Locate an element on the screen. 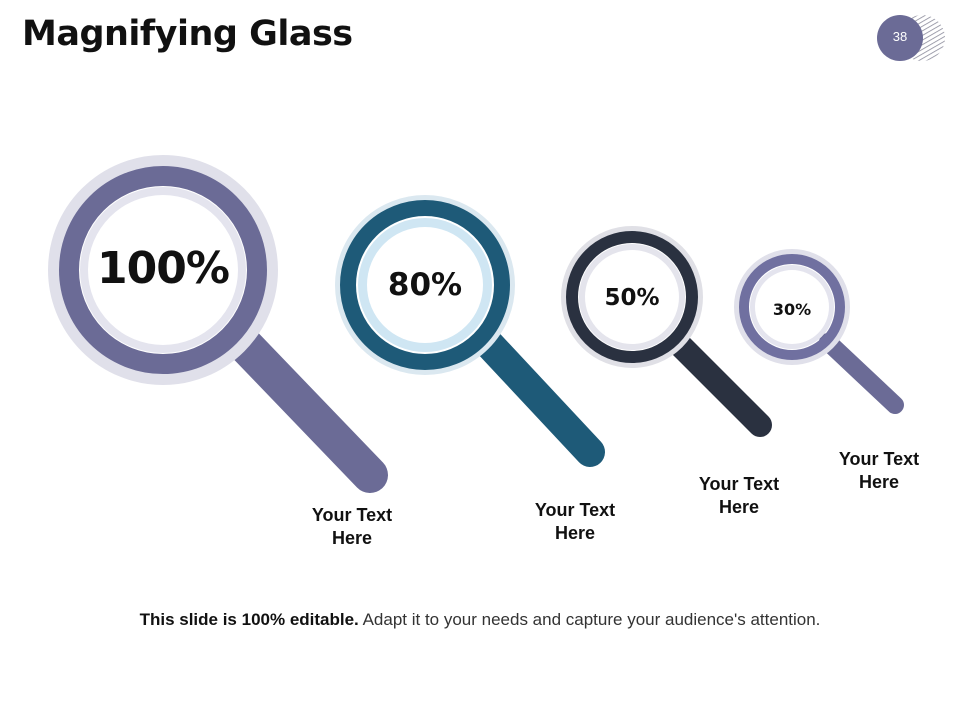  magnifier-4-outer-ring is located at coordinates (792, 307).